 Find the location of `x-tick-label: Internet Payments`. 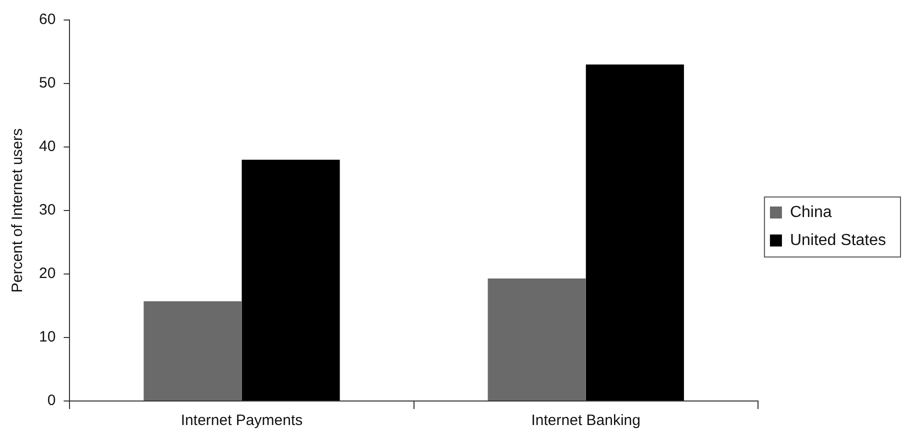

x-tick-label: Internet Payments is located at coordinates (241, 421).